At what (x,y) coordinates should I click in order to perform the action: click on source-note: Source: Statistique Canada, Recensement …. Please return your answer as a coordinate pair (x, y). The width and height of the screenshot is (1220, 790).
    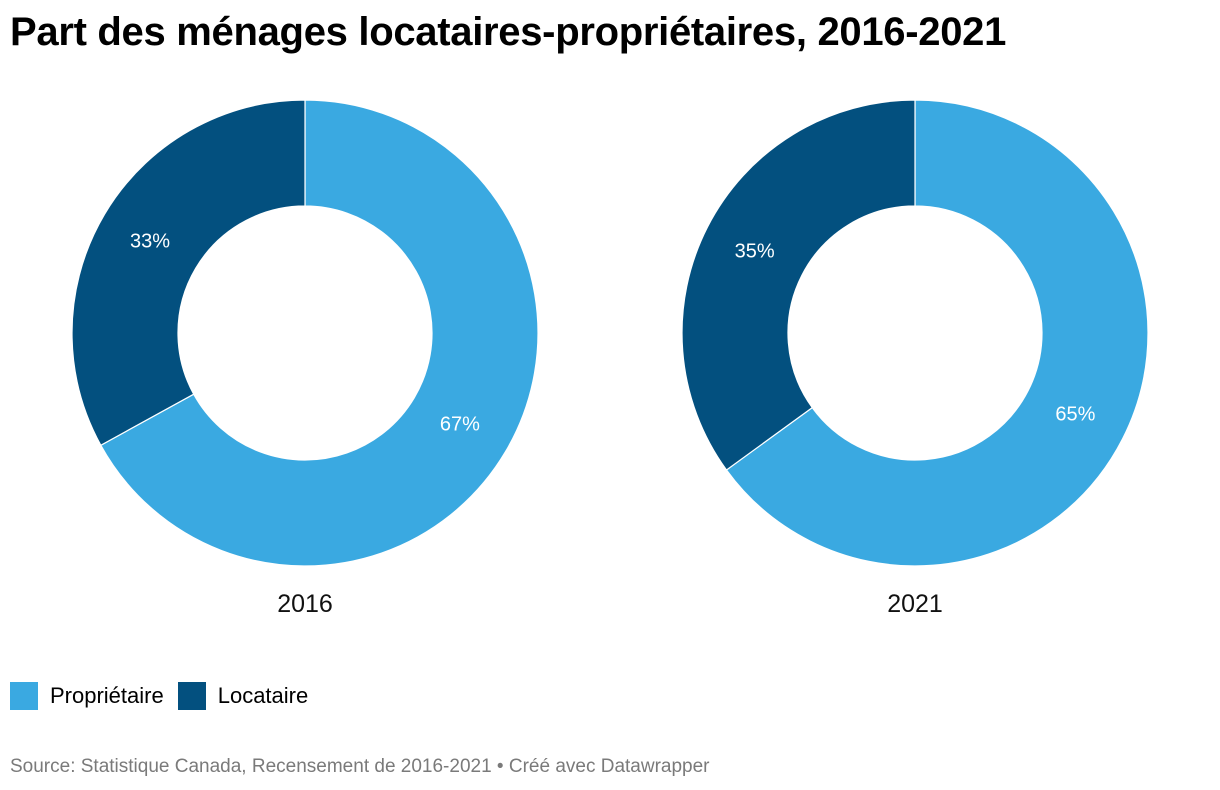
    Looking at the image, I should click on (360, 766).